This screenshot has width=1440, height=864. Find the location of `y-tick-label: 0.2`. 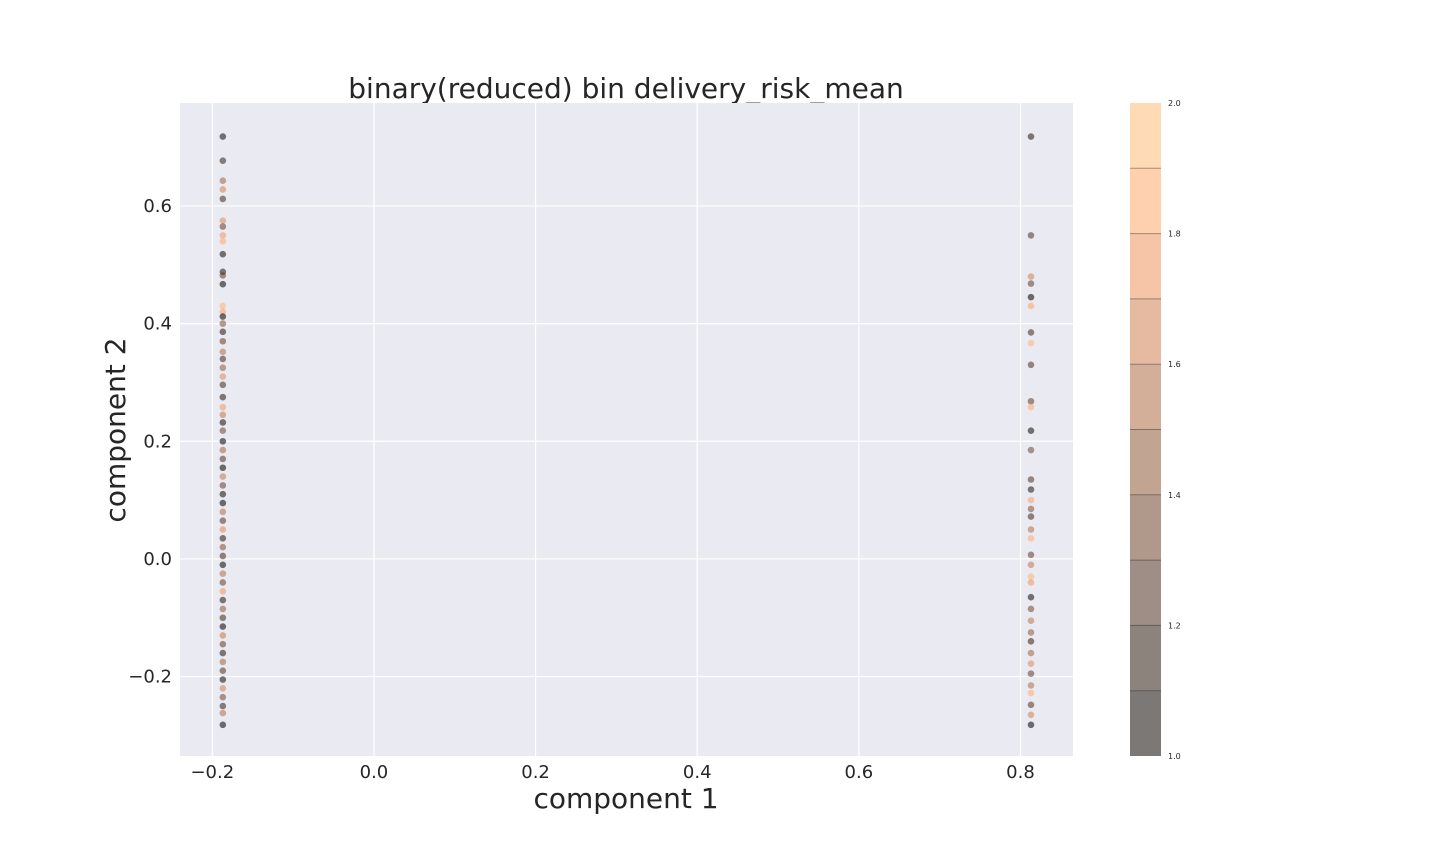

y-tick-label: 0.2 is located at coordinates (157, 441).